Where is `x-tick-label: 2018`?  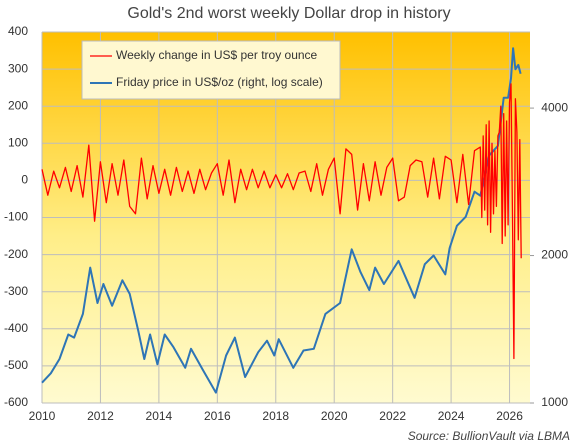 x-tick-label: 2018 is located at coordinates (275, 416).